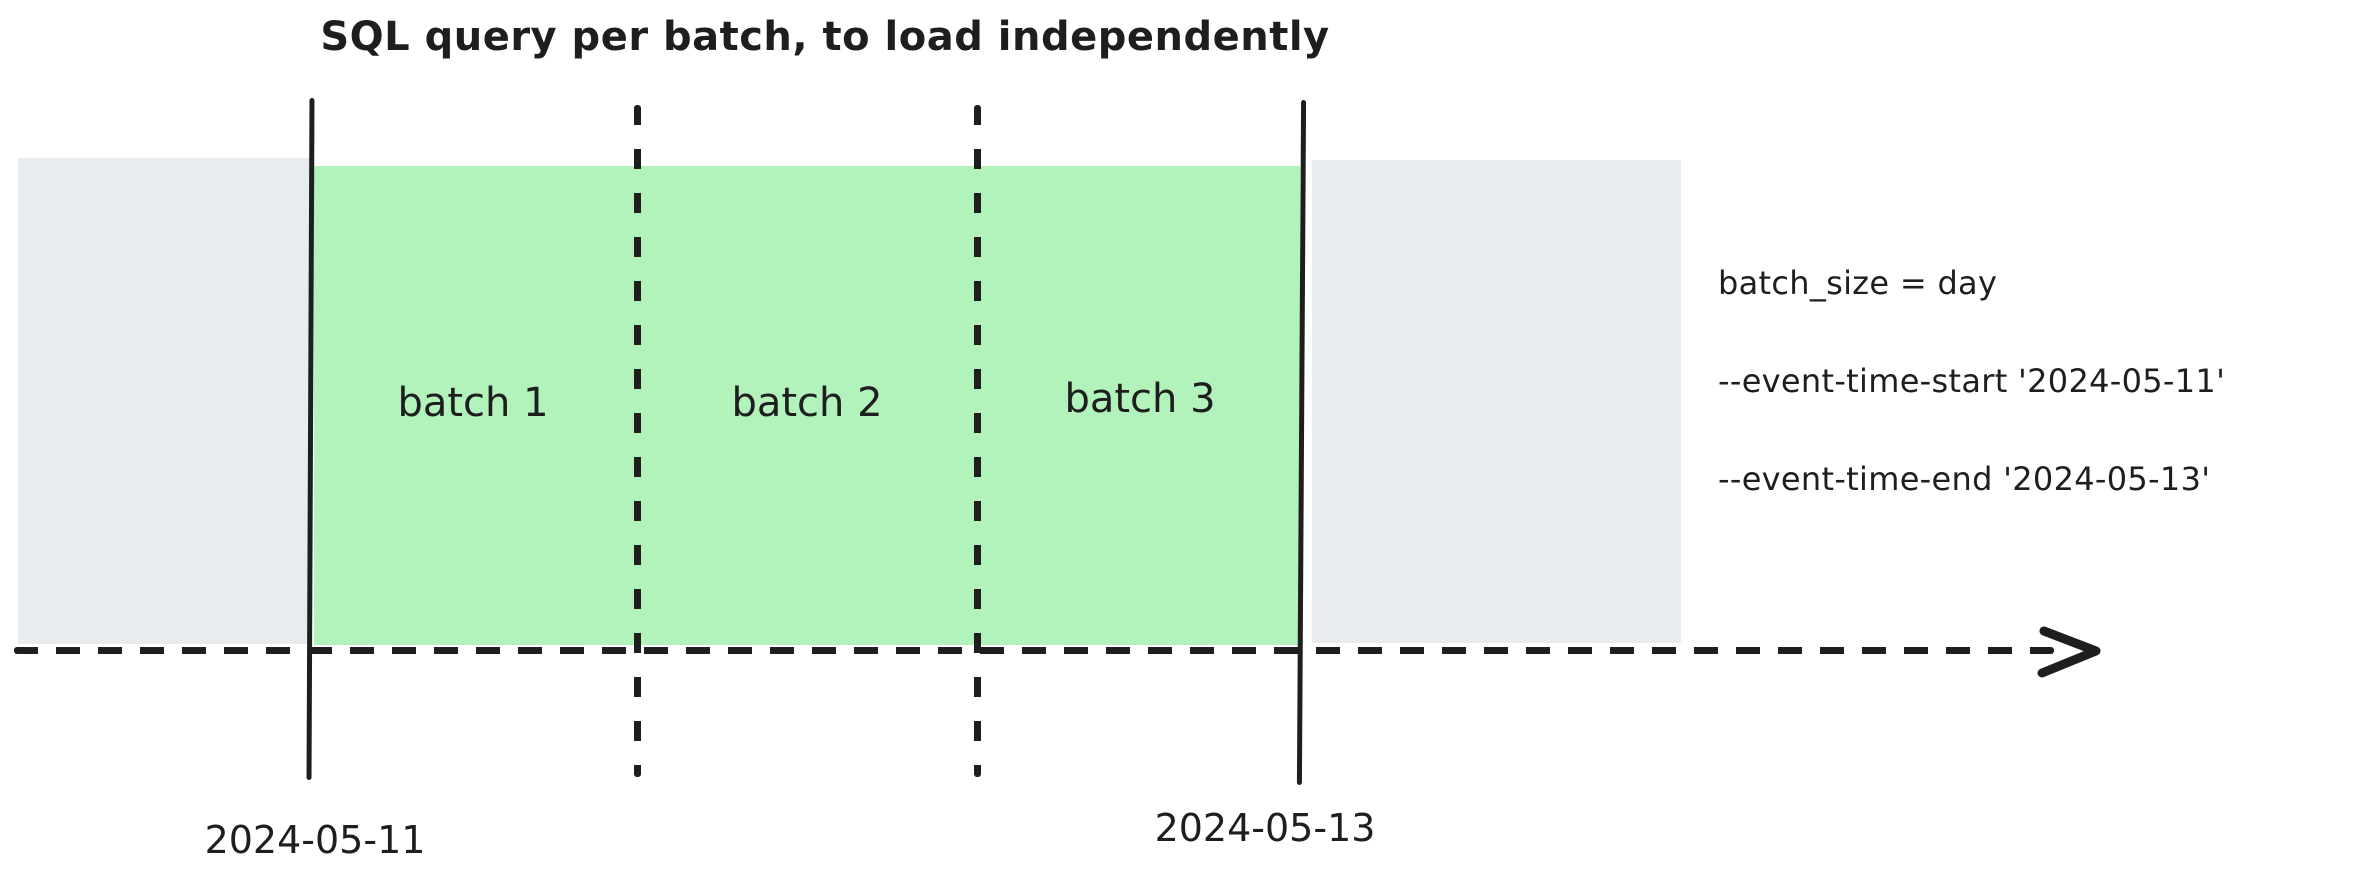 Image resolution: width=2361 pixels, height=891 pixels. Describe the element at coordinates (1140, 399) in the screenshot. I see `batch-3-label: batch 3` at that location.